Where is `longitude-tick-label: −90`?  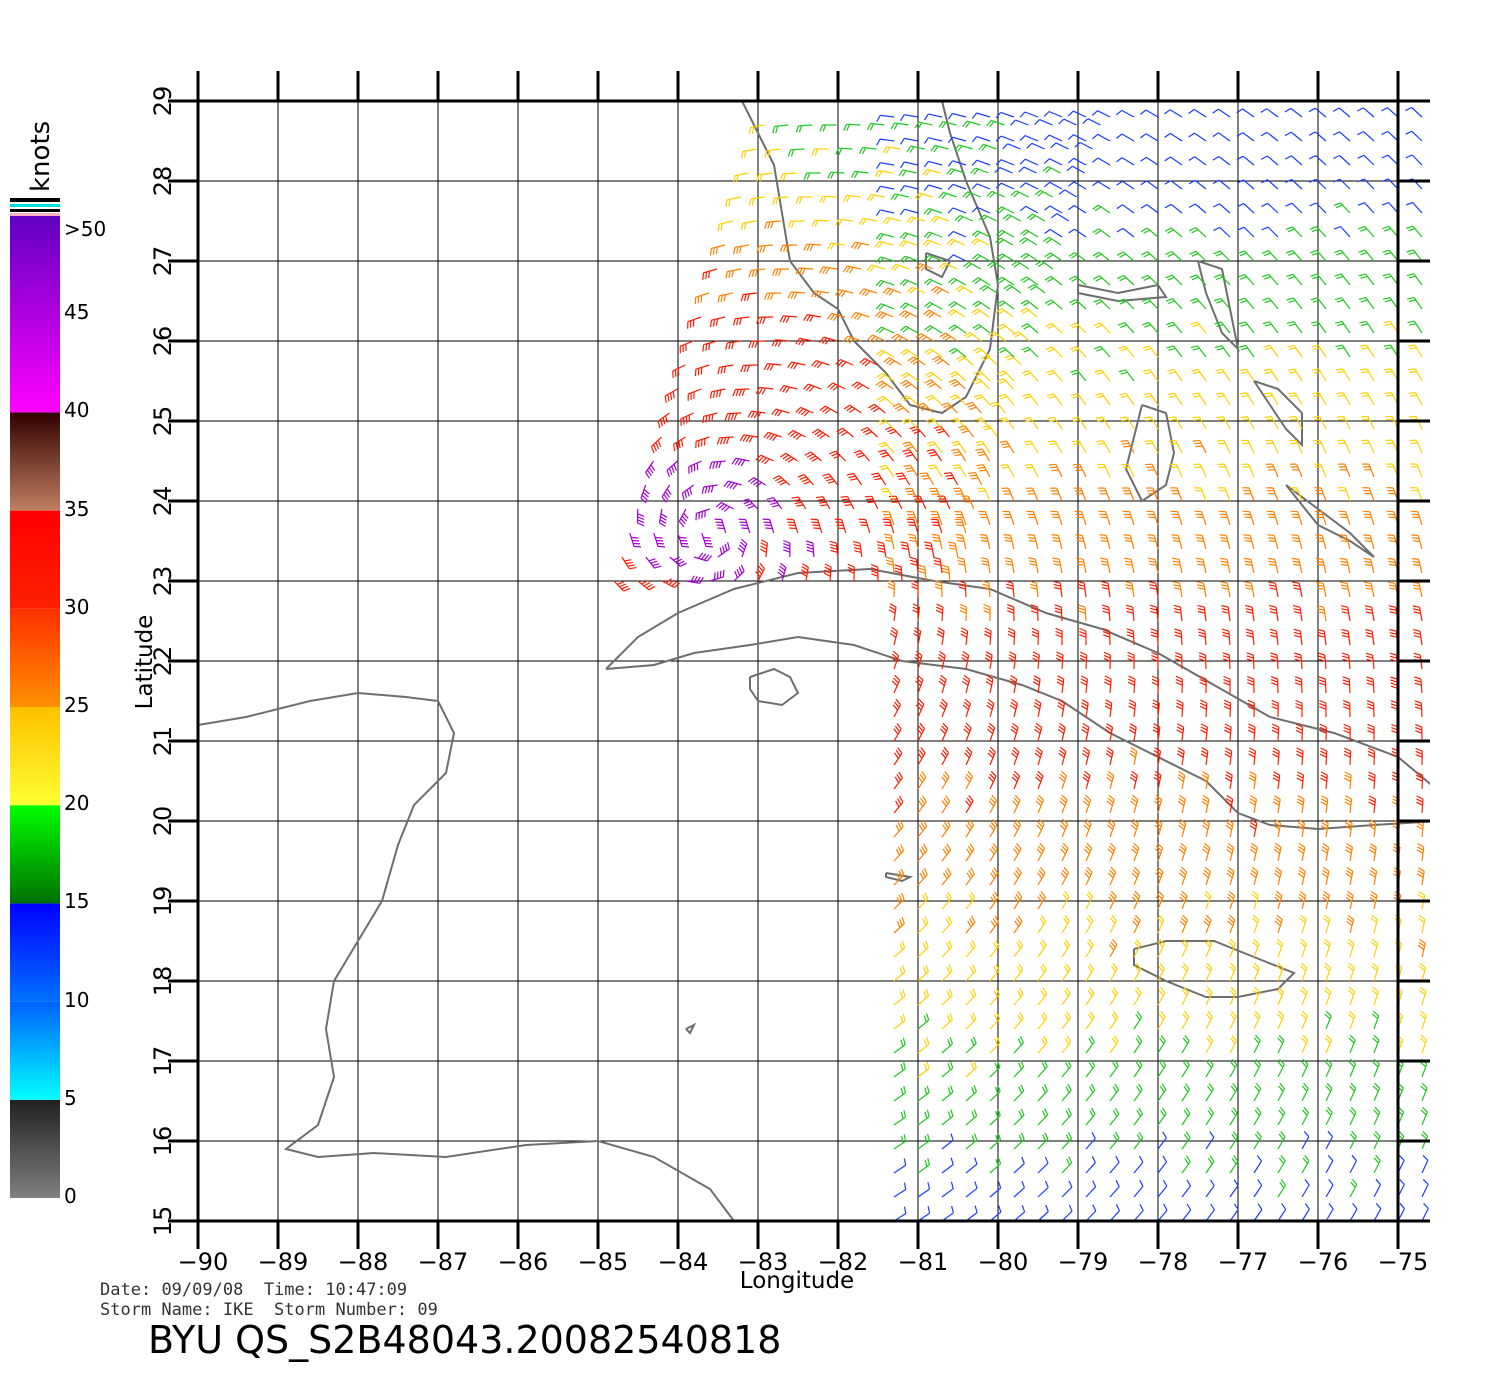 longitude-tick-label: −90 is located at coordinates (203, 1262).